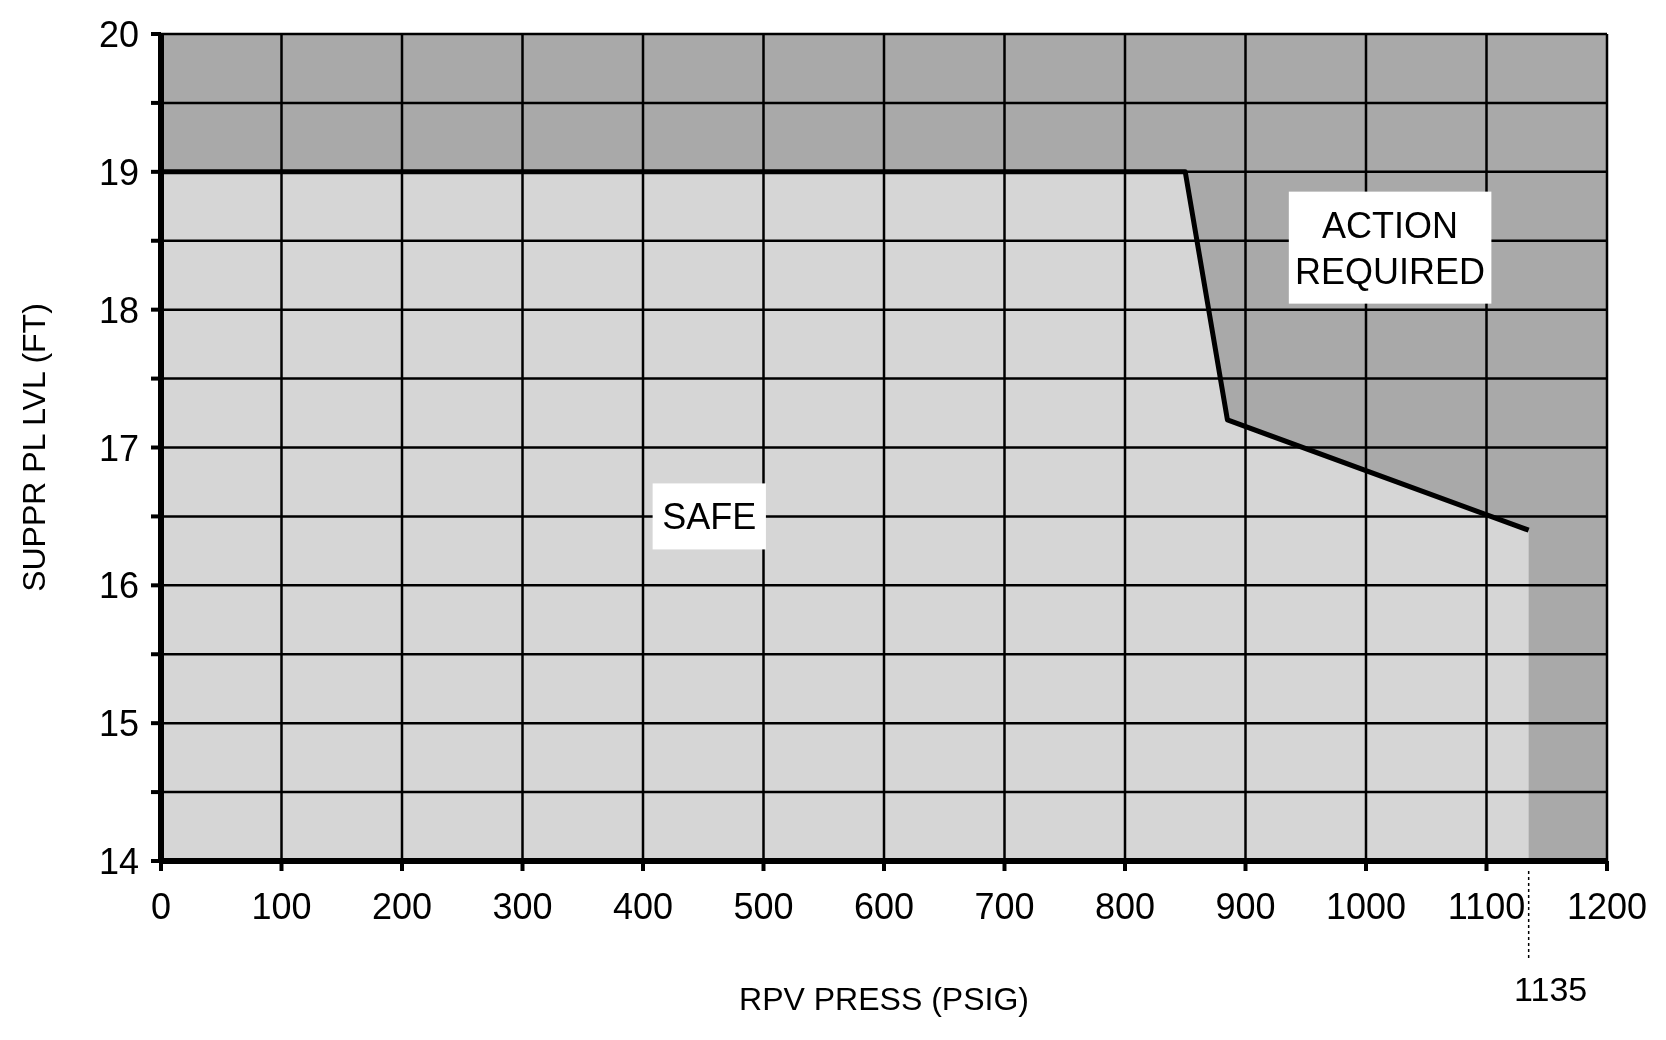 Image resolution: width=1666 pixels, height=1040 pixels. What do you see at coordinates (118, 448) in the screenshot?
I see `y-tick-label: 17` at bounding box center [118, 448].